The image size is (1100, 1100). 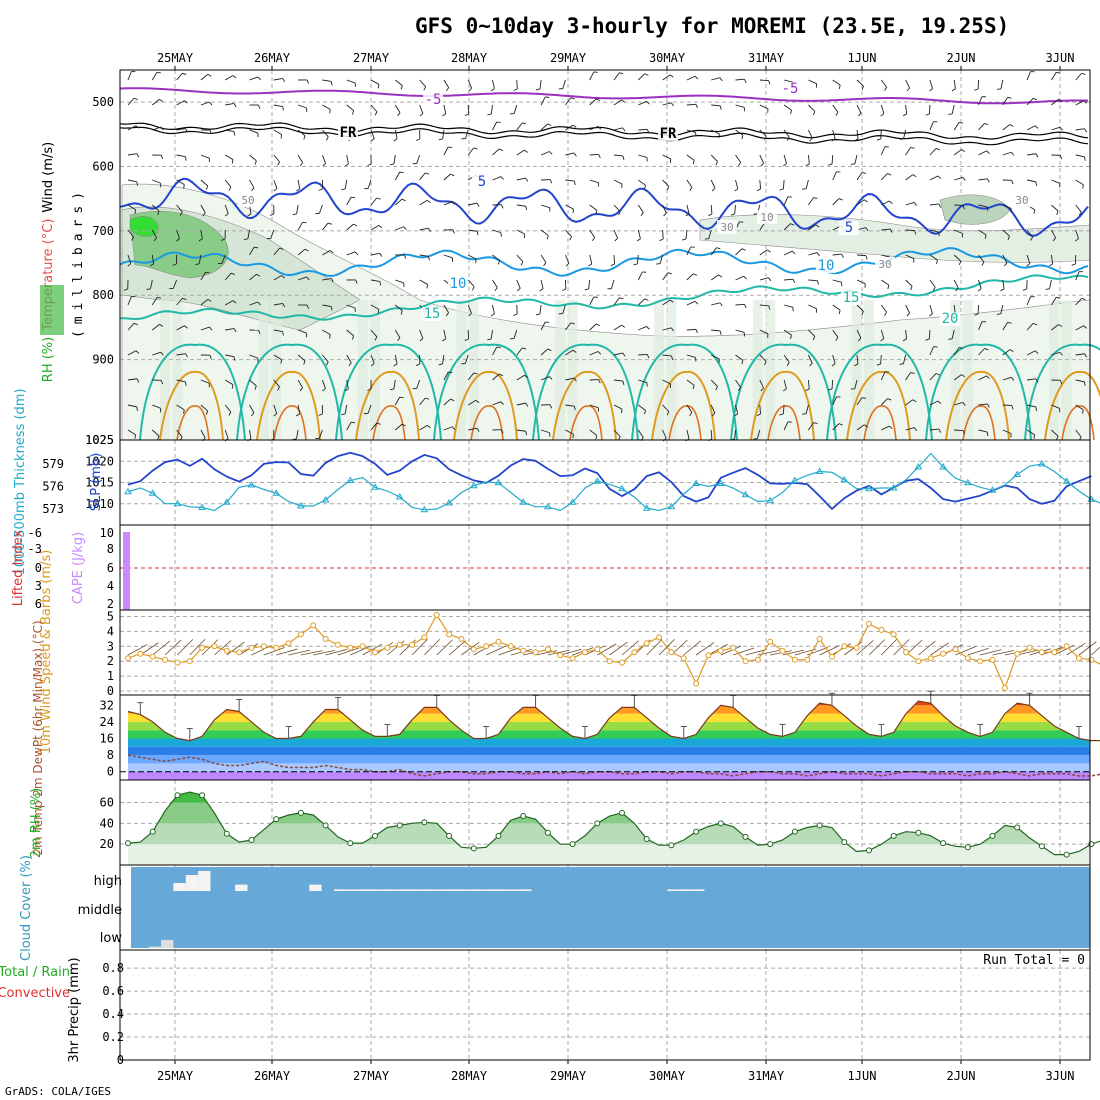 I want to click on rh-column, so click(x=572, y=370).